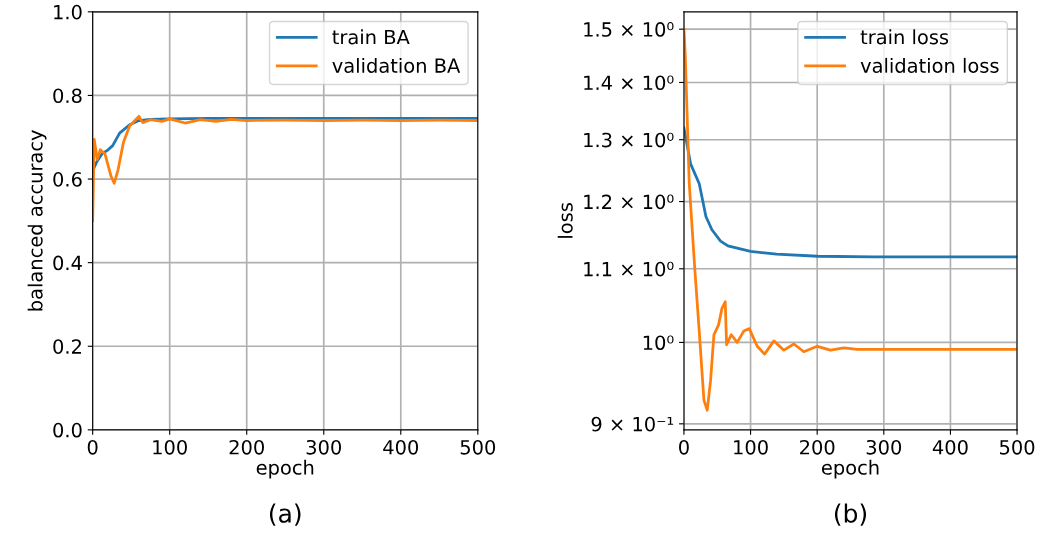 This screenshot has width=1041, height=538. What do you see at coordinates (850, 514) in the screenshot?
I see `text: (b)` at bounding box center [850, 514].